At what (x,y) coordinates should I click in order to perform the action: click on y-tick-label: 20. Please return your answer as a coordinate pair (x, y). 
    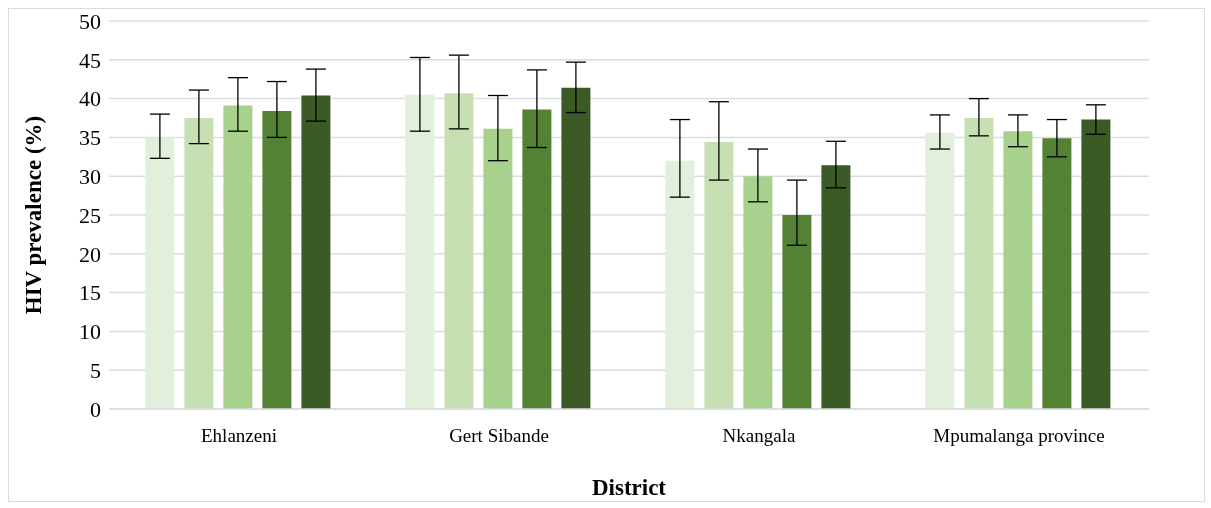
    Looking at the image, I should click on (90, 254).